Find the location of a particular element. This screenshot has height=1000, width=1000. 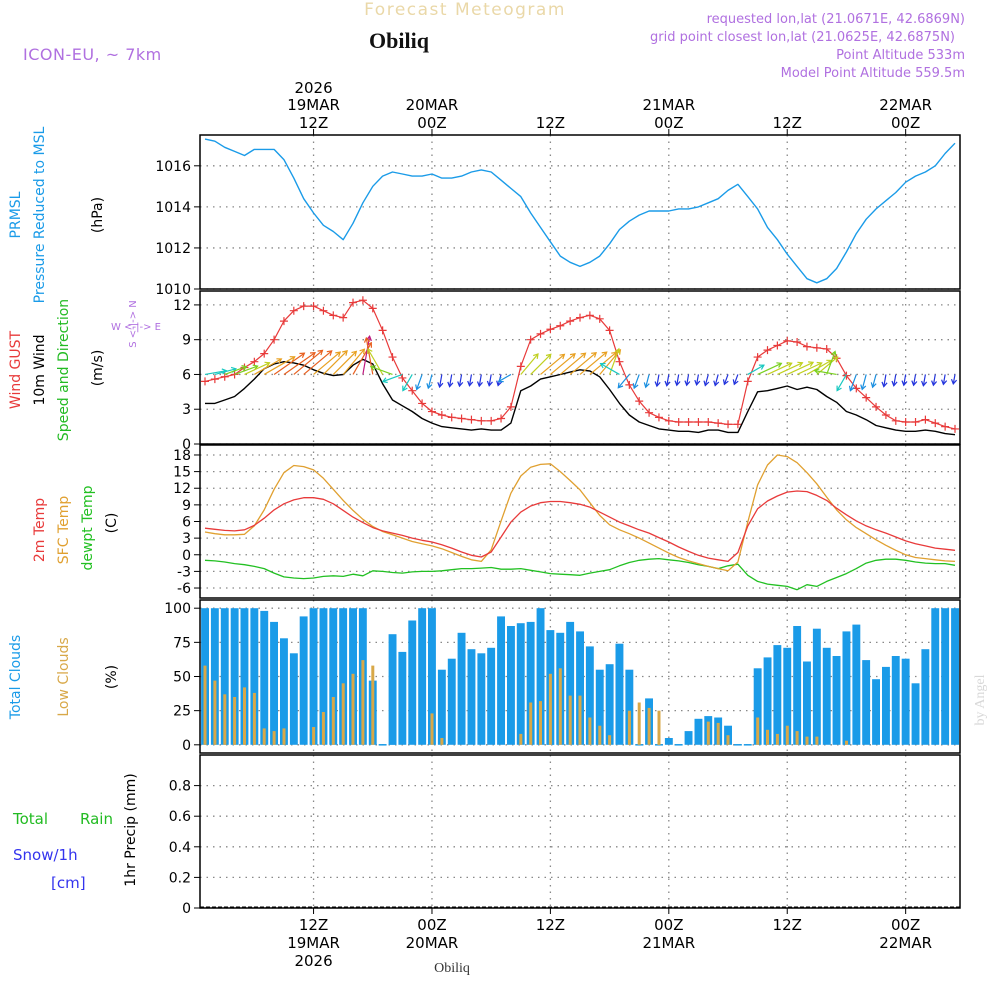

top-date-label: 22MAR is located at coordinates (905, 105).